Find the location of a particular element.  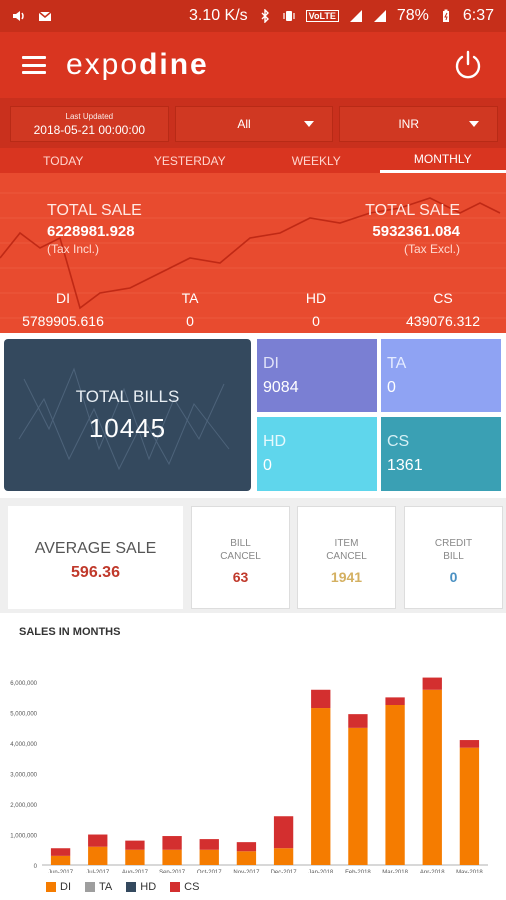

bills-cs-card: CS 1361 is located at coordinates (441, 454).